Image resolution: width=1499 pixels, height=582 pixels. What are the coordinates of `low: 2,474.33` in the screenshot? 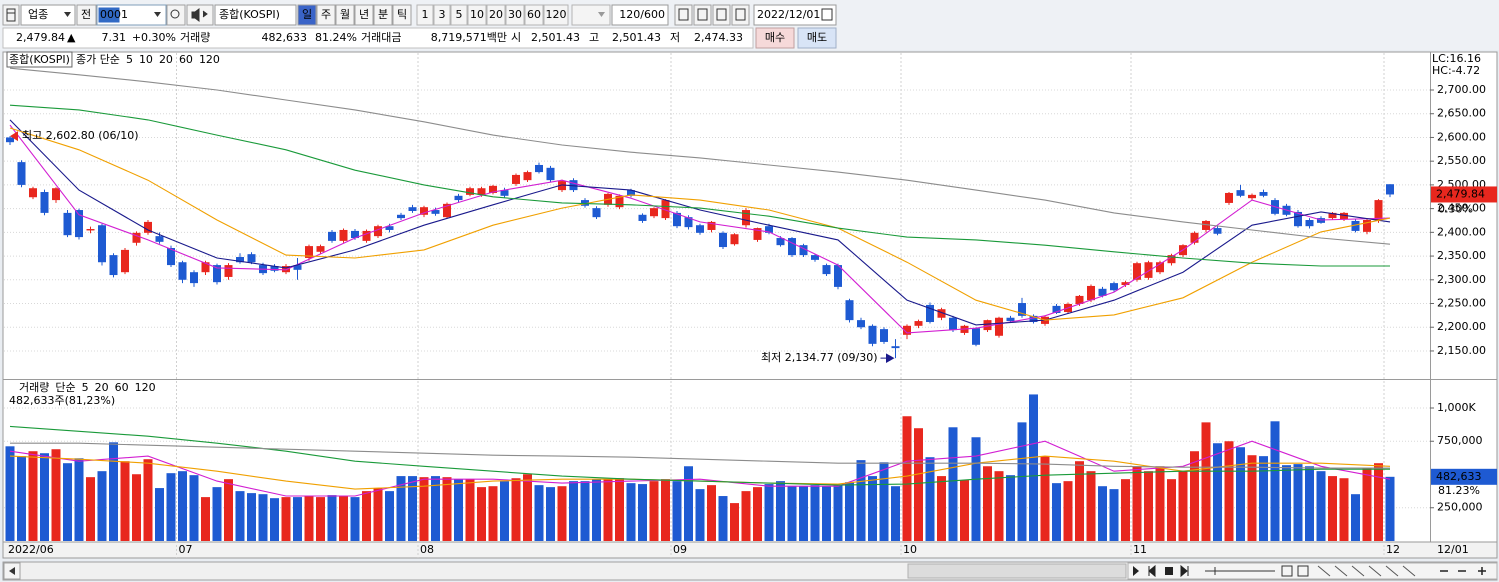 It's located at (718, 37).